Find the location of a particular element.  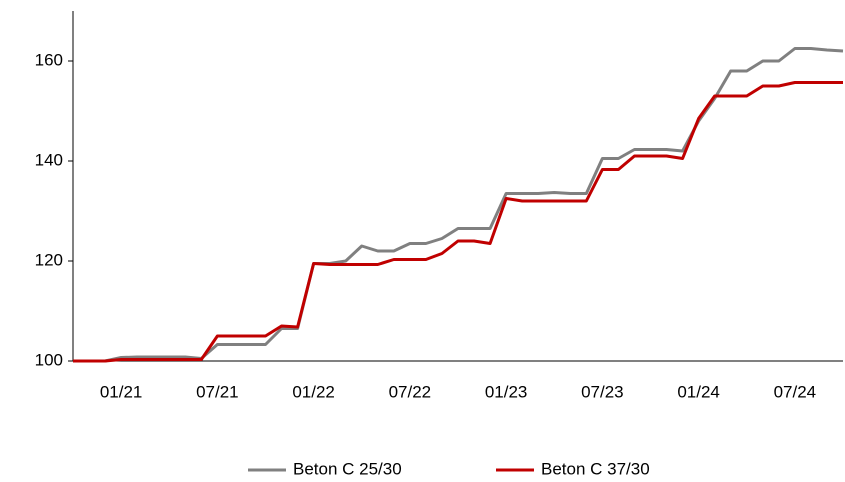

x-tick-label: 07/21 is located at coordinates (217, 391).